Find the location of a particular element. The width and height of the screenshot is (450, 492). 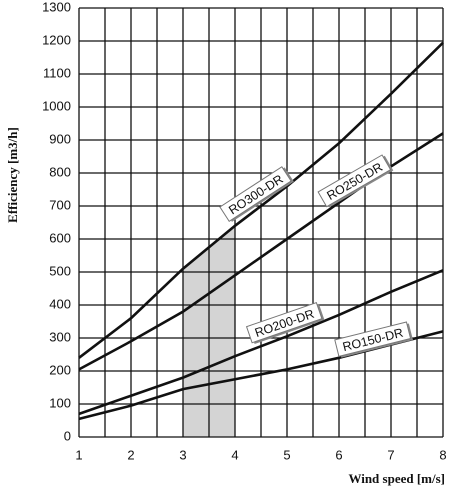

y-tick-label: 600 is located at coordinates (60, 237).